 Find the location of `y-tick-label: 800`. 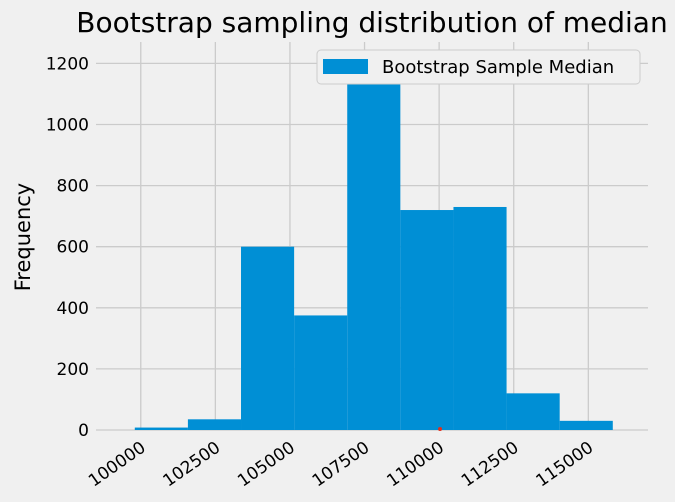

y-tick-label: 800 is located at coordinates (73, 187).